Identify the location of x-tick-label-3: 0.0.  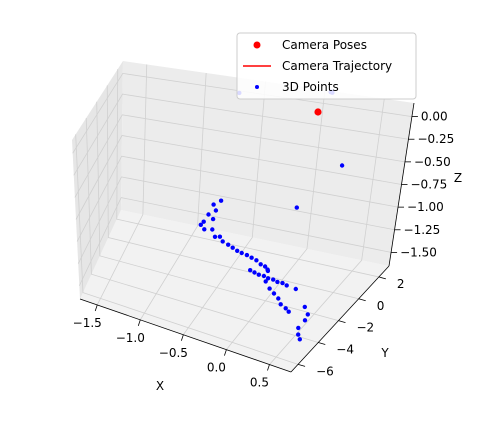
(216, 368).